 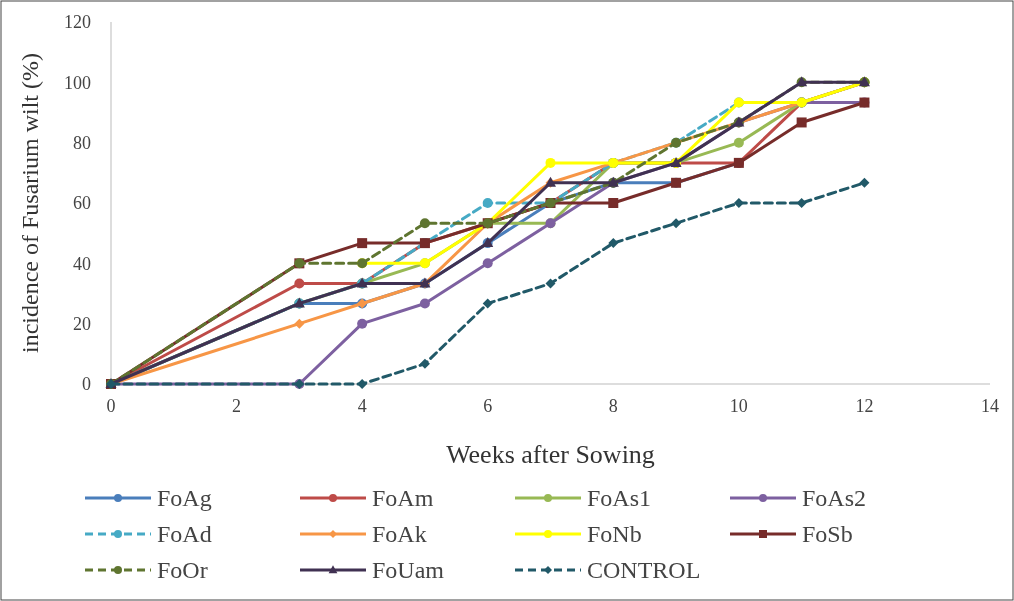 I want to click on legend-label: FoSb, so click(x=827, y=534).